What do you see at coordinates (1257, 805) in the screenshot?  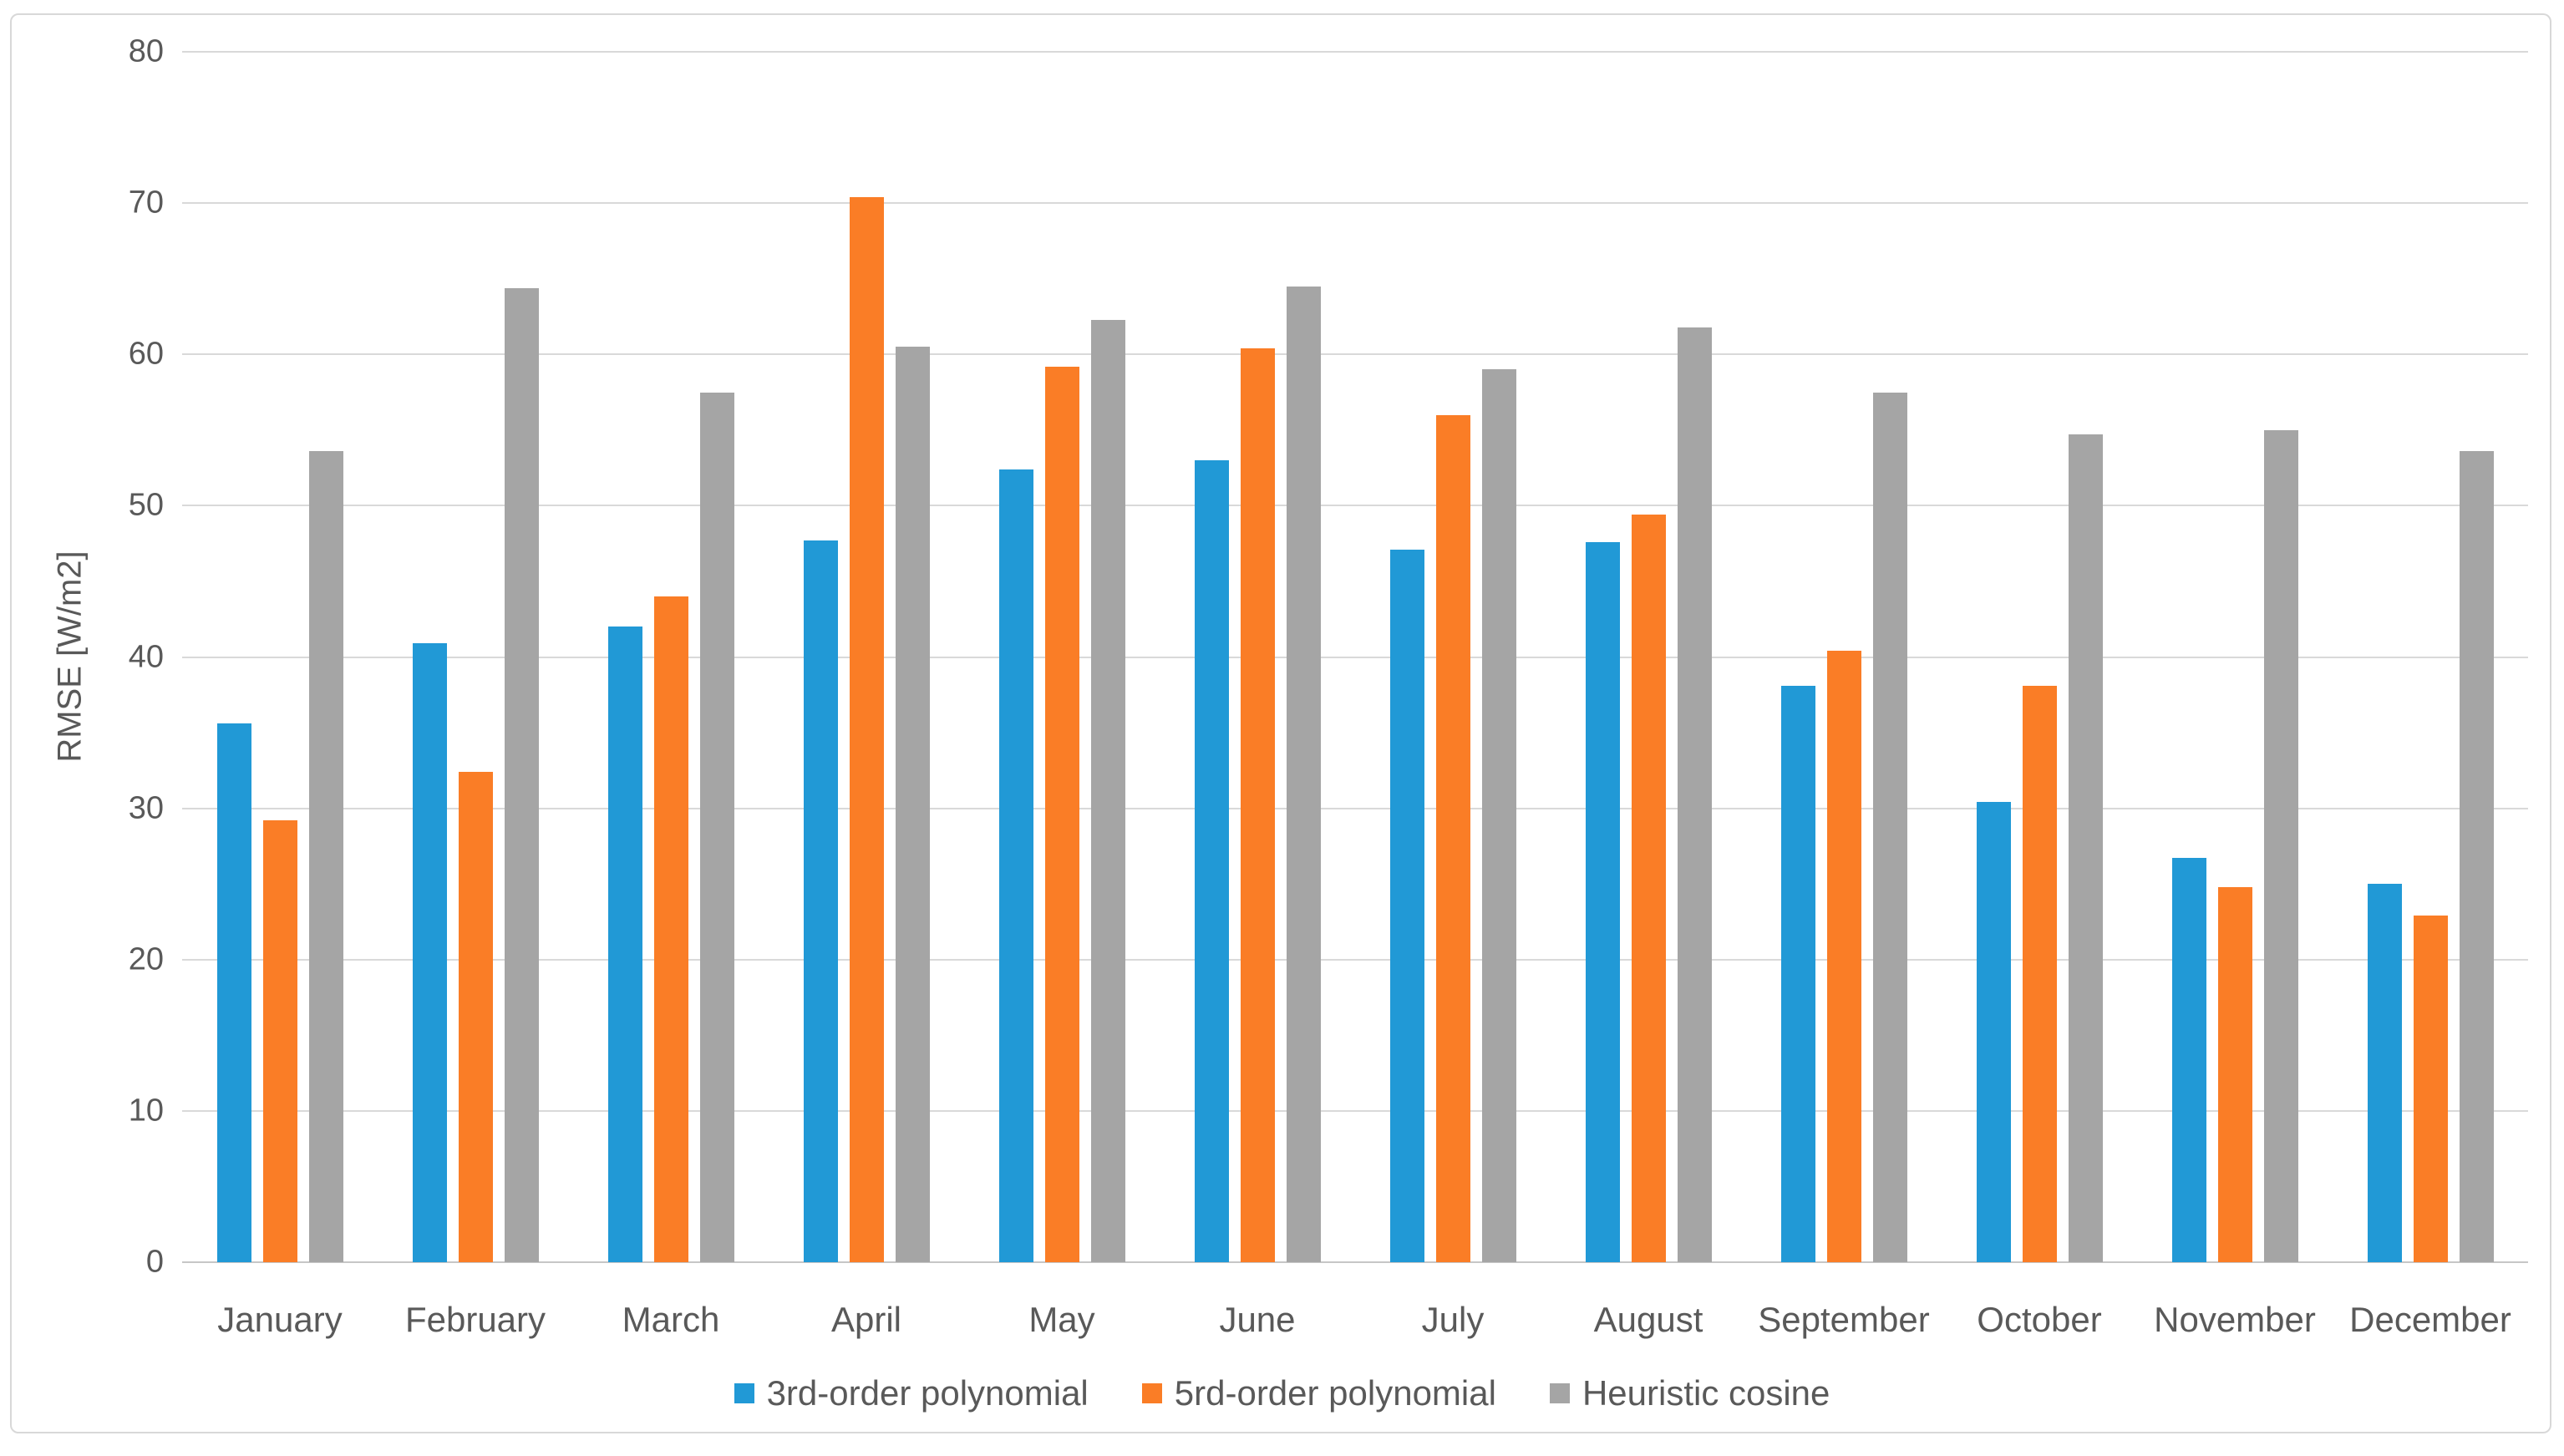 I see `bar-5rd-order-polynomial-june` at bounding box center [1257, 805].